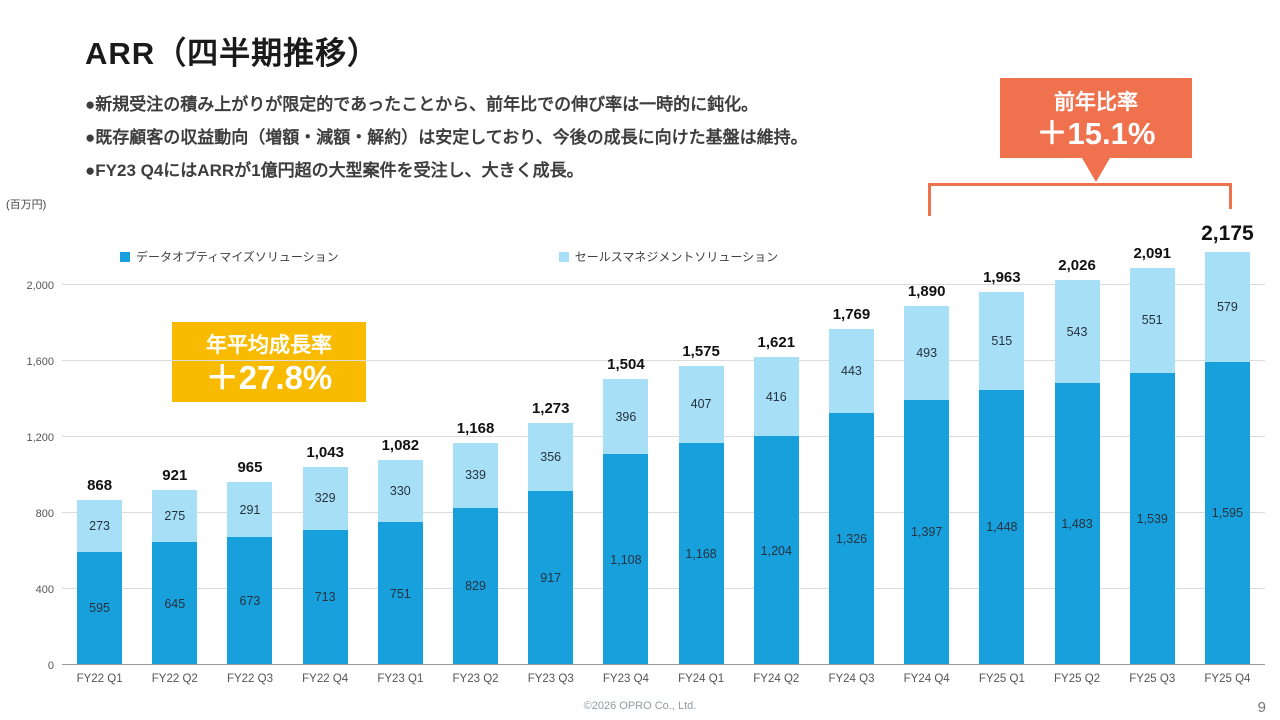  What do you see at coordinates (476, 586) in the screenshot?
I see `bar-segment-data-optimize: 829` at bounding box center [476, 586].